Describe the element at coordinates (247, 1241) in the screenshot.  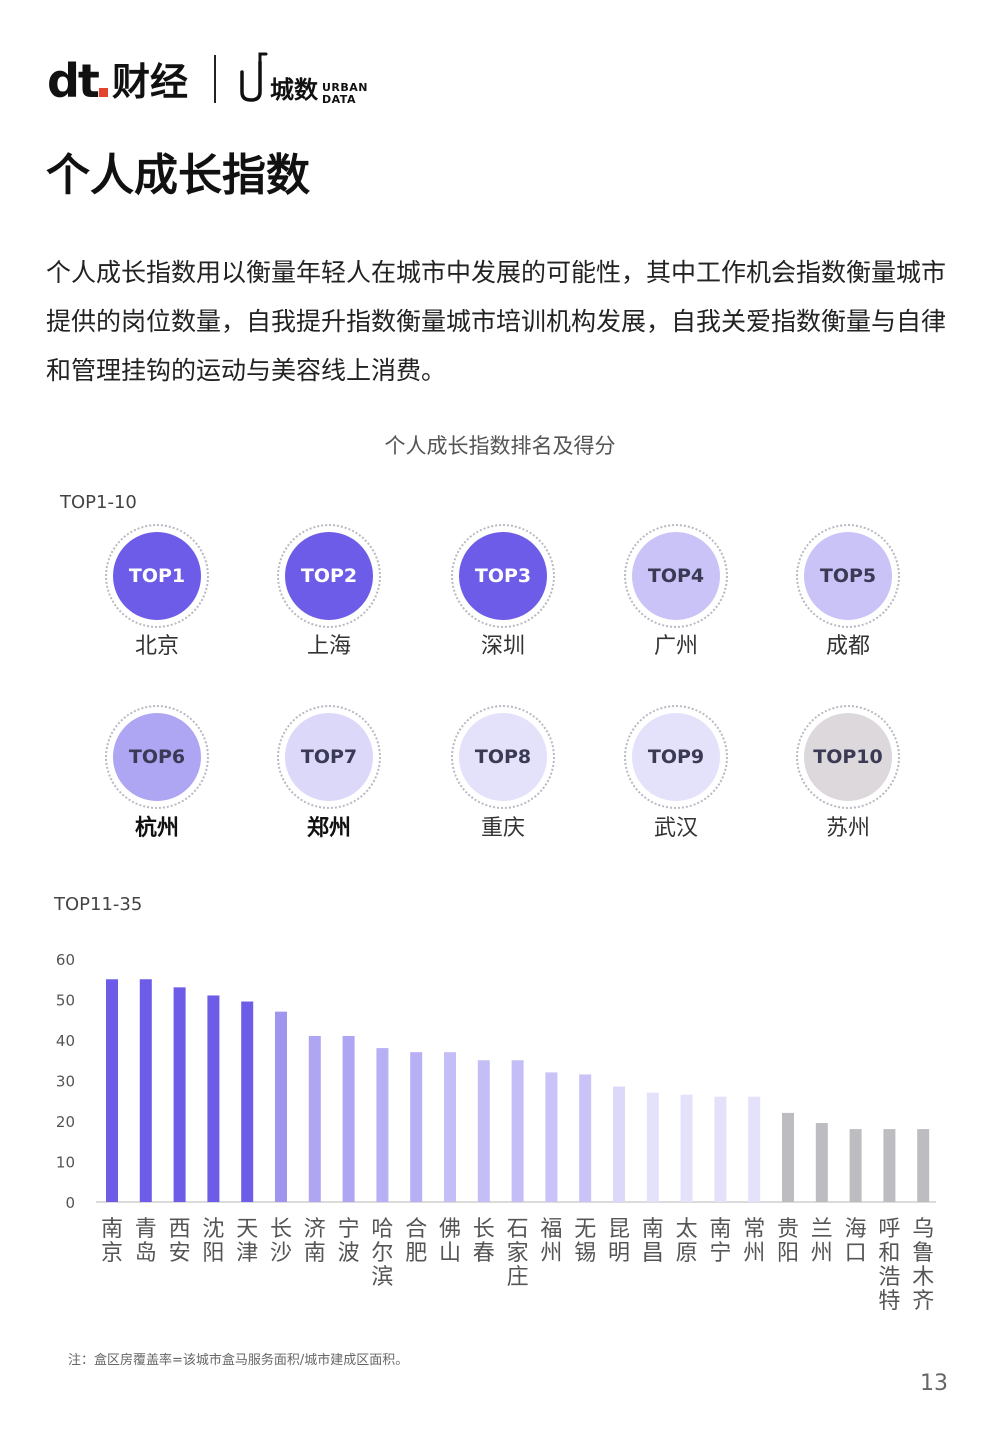
I see `x-tick-label: 天津` at that location.